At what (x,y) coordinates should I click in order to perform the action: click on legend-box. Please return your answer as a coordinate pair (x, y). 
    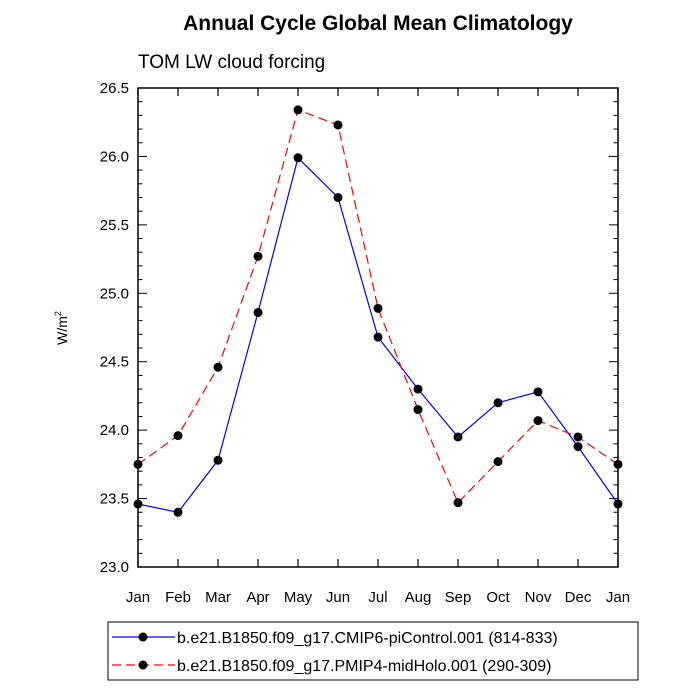
    Looking at the image, I should click on (373, 651).